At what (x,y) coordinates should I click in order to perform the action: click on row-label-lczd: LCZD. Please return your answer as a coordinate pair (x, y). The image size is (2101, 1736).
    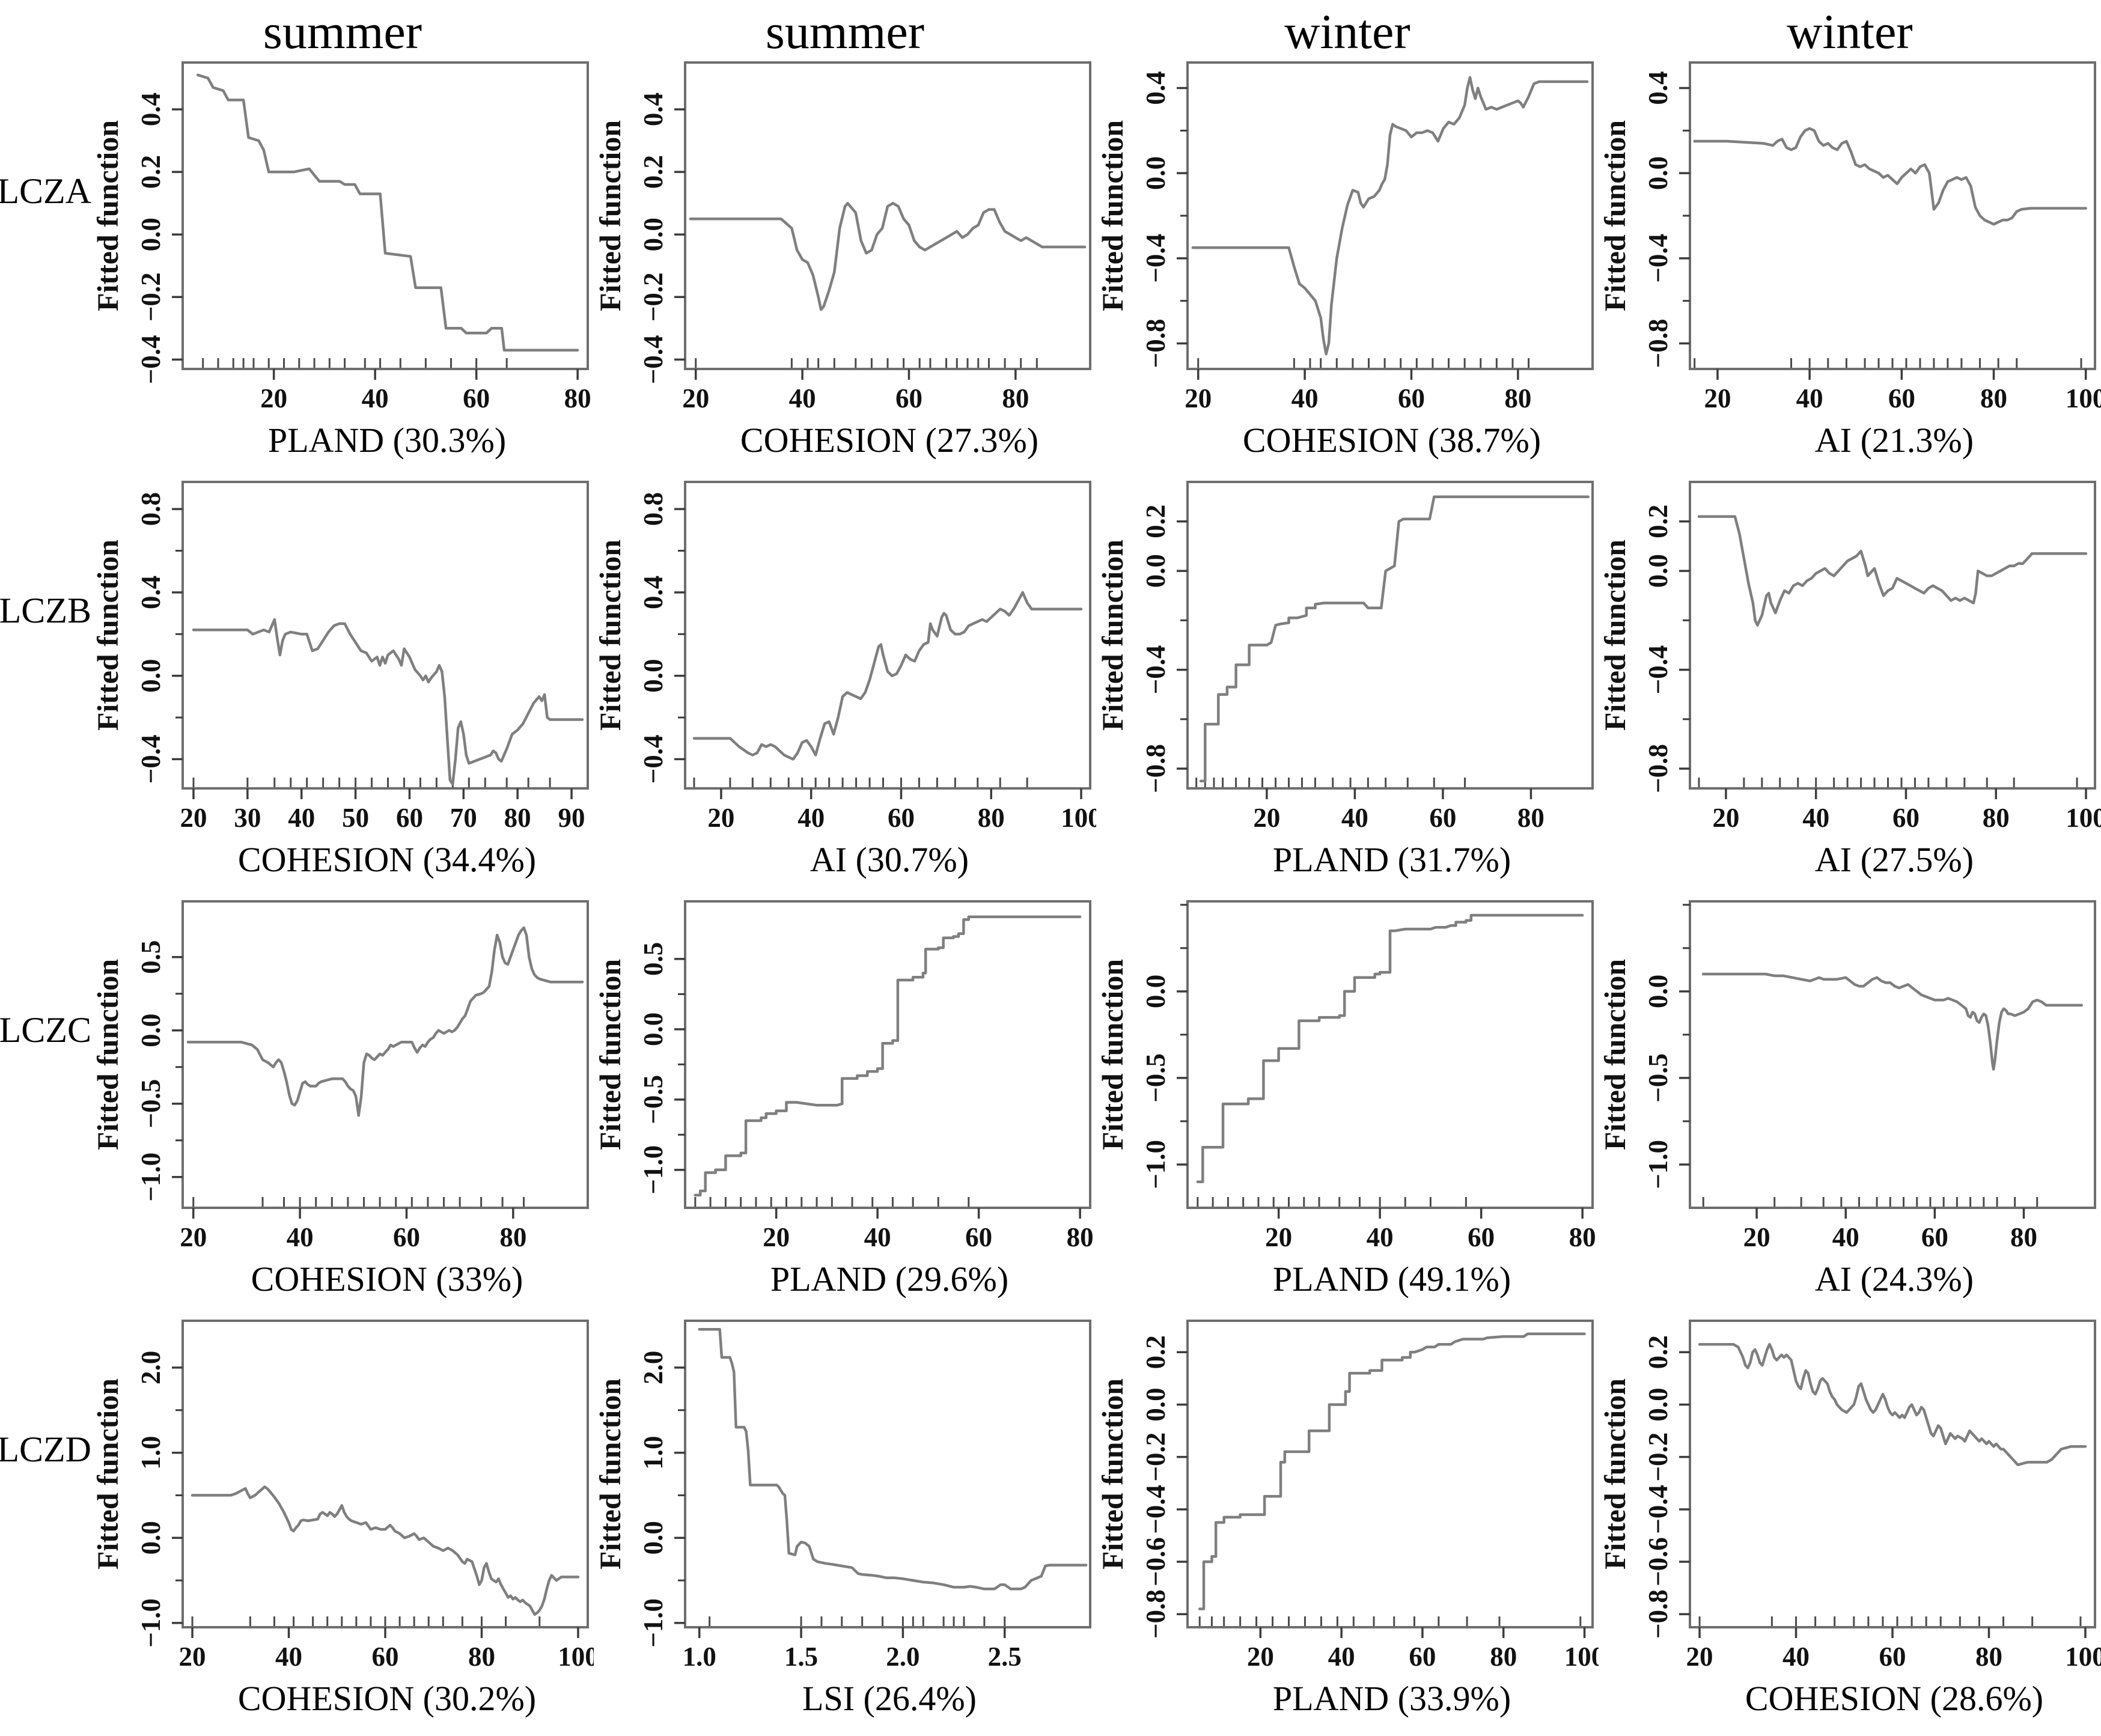
    Looking at the image, I should click on (45, 1450).